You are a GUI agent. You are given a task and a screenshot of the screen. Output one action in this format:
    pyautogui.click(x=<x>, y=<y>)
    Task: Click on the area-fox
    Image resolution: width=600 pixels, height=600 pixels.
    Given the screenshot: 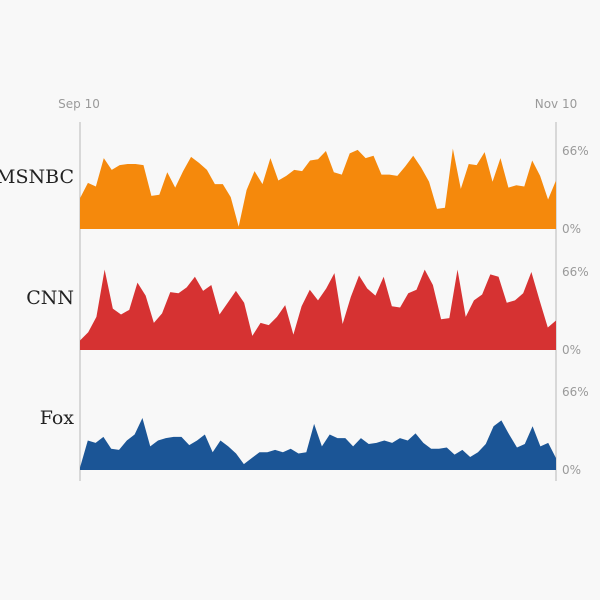 What is the action you would take?
    pyautogui.click(x=318, y=444)
    